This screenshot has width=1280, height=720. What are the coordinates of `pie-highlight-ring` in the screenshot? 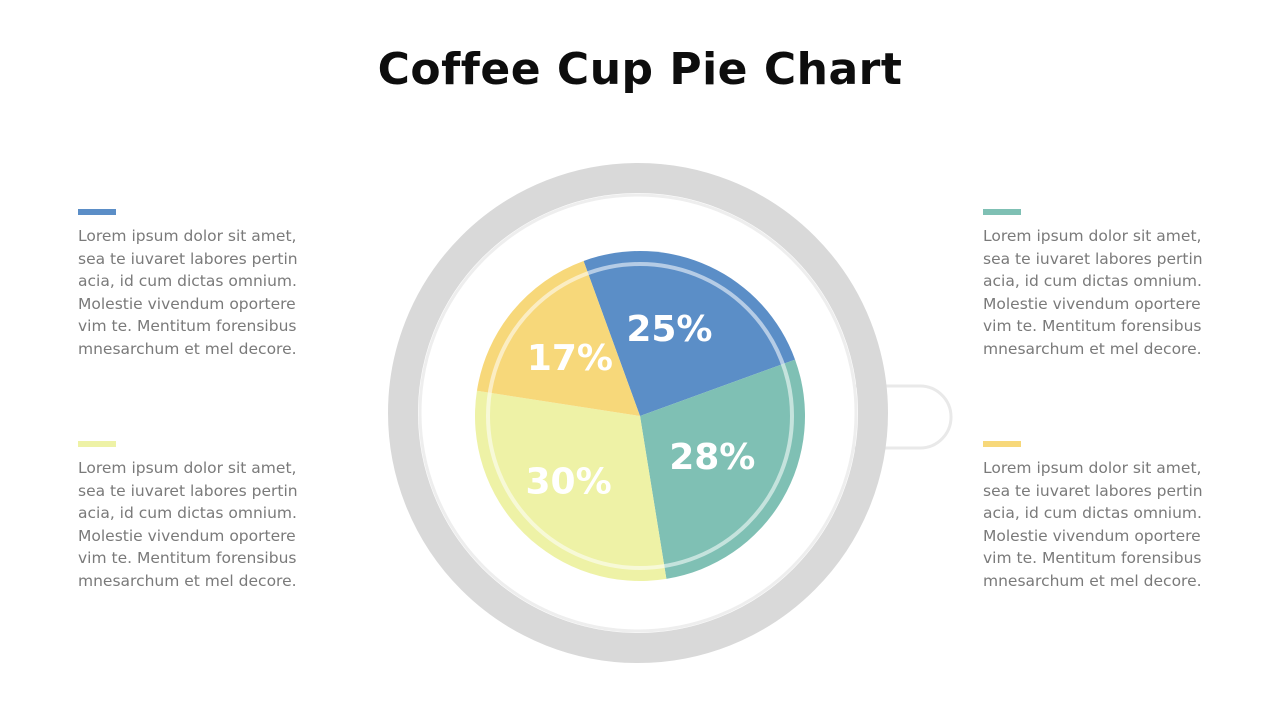 It's located at (640, 416).